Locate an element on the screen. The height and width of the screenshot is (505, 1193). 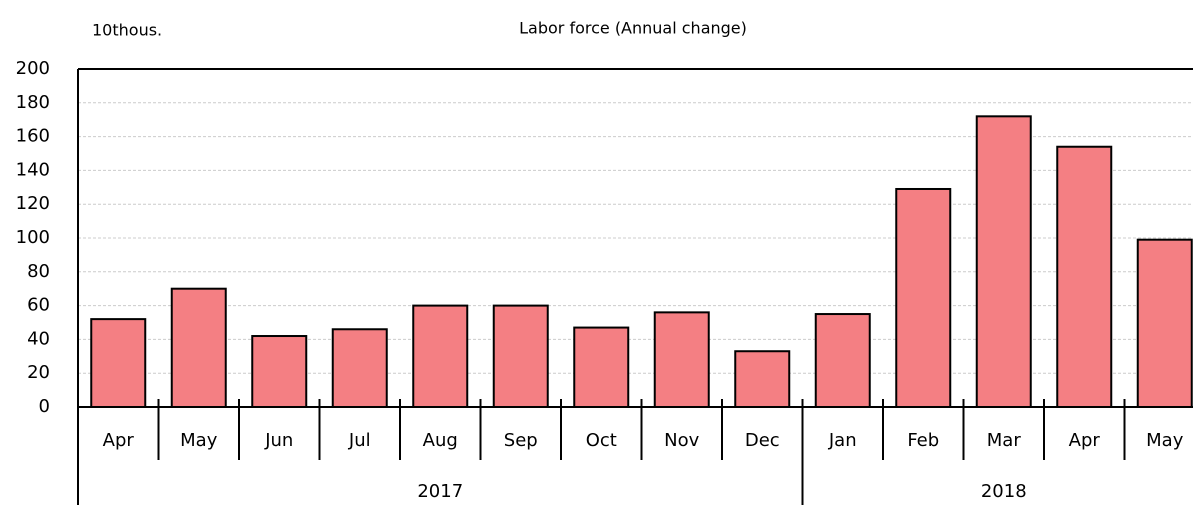
chart-title: Labor force (Annual change) is located at coordinates (633, 28).